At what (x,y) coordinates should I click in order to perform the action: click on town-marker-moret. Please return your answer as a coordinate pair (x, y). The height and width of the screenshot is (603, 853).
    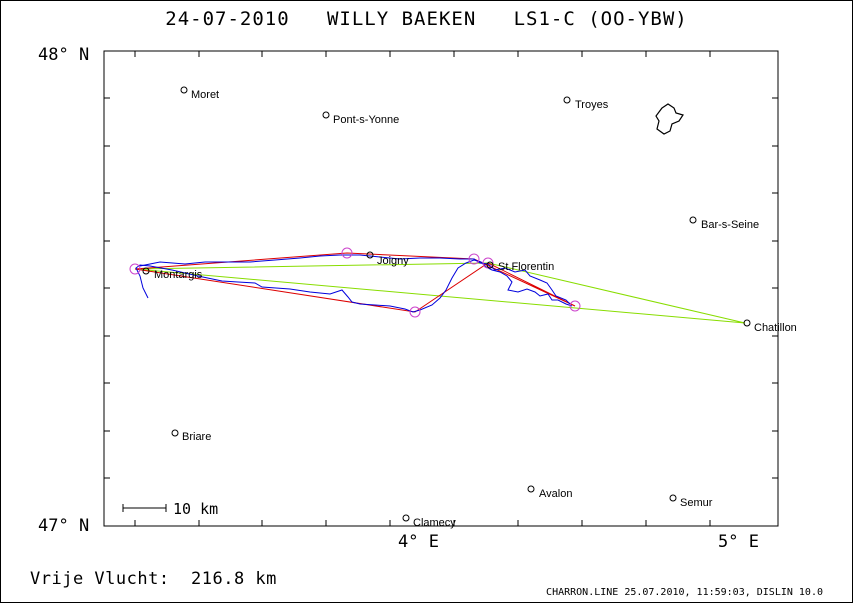
    Looking at the image, I should click on (184, 90).